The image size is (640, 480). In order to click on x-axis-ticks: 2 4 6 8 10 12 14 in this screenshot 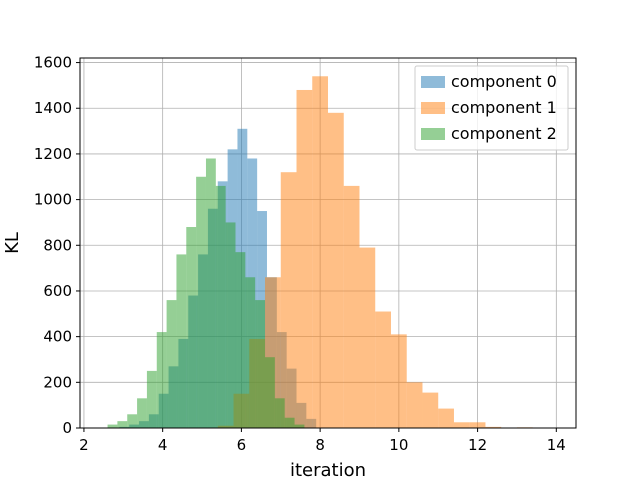, I will do `click(322, 441)`.